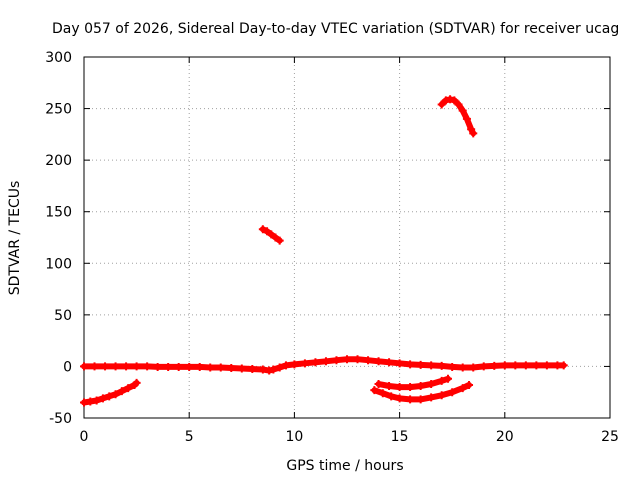  What do you see at coordinates (58, 58) in the screenshot?
I see `y-tick-label: 300` at bounding box center [58, 58].